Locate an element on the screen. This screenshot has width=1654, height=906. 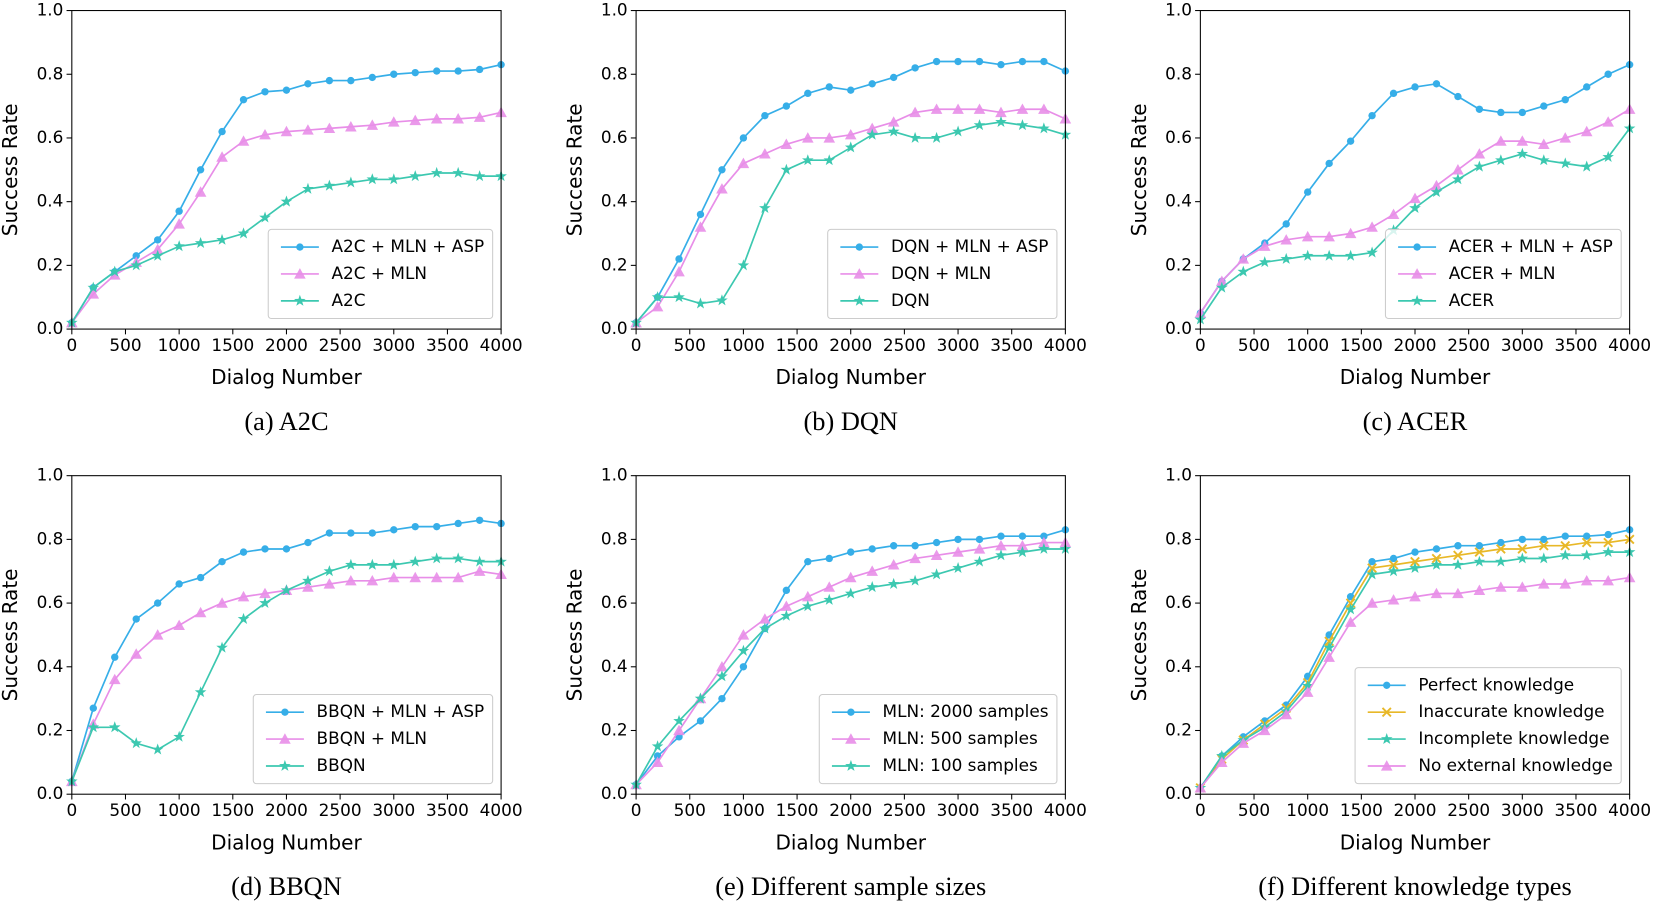
x-tick-label: 2500 is located at coordinates (1468, 810).